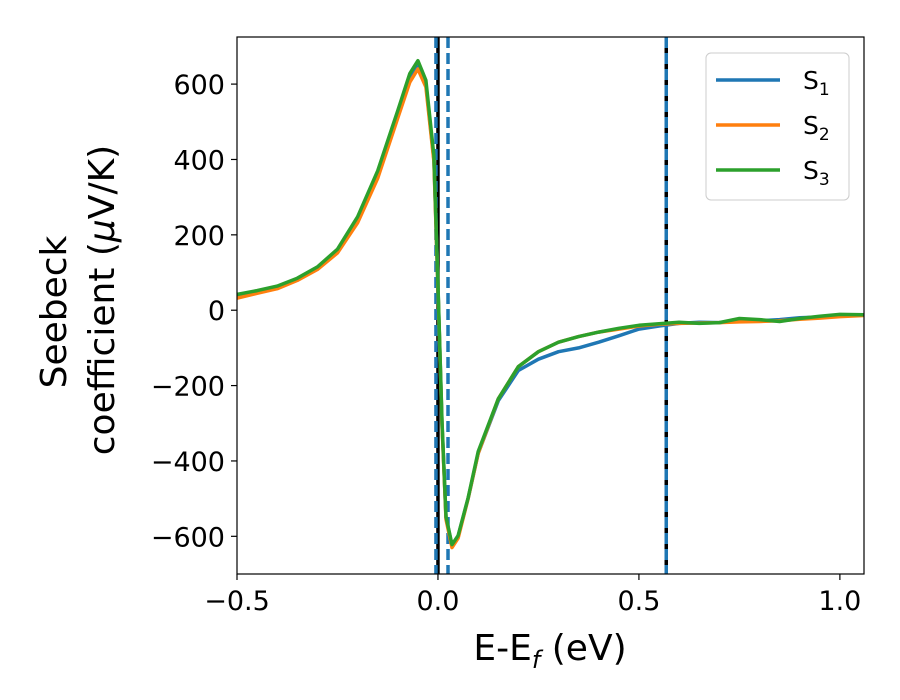  What do you see at coordinates (194, 311) in the screenshot?
I see `y-axis: −600 −400 −200 0 200 400 600` at bounding box center [194, 311].